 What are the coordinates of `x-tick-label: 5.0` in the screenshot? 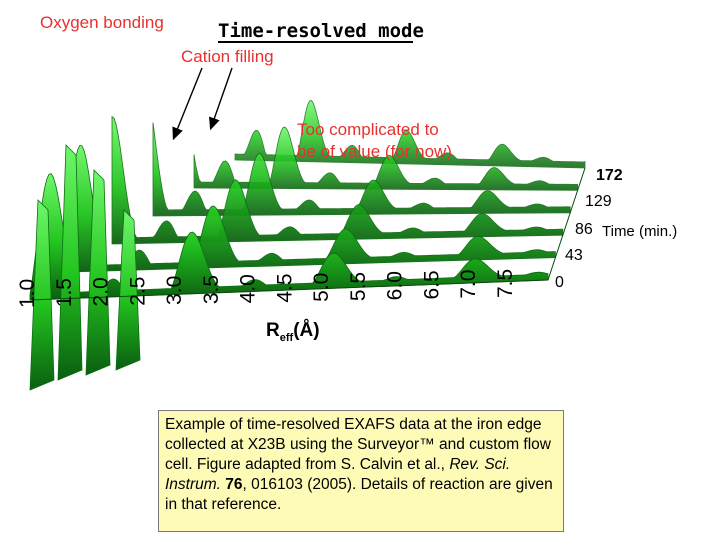 It's located at (321, 287).